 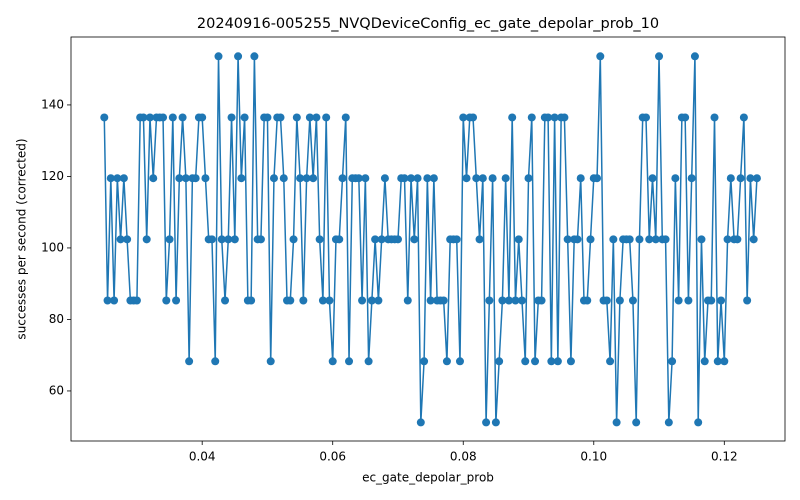 I want to click on y-tick-label: 100, so click(x=52, y=247).